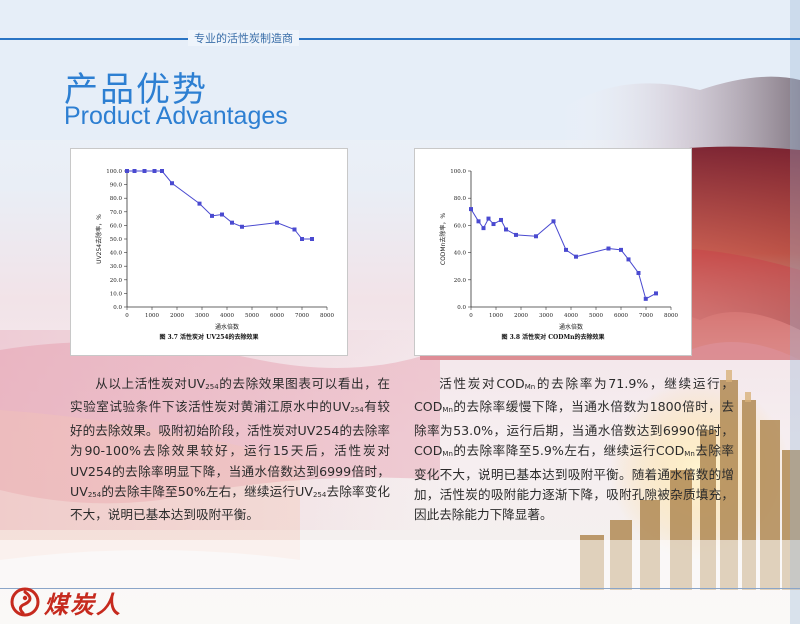  Describe the element at coordinates (116, 294) in the screenshot. I see `uv254-ytick-label: 10.0` at that location.